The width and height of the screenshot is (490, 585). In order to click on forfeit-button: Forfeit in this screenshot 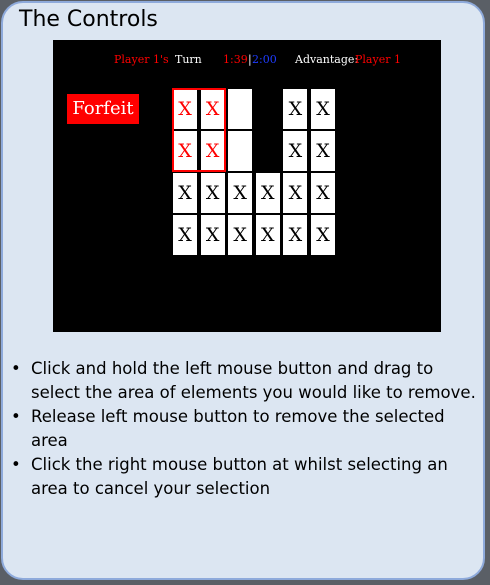, I will do `click(103, 109)`.